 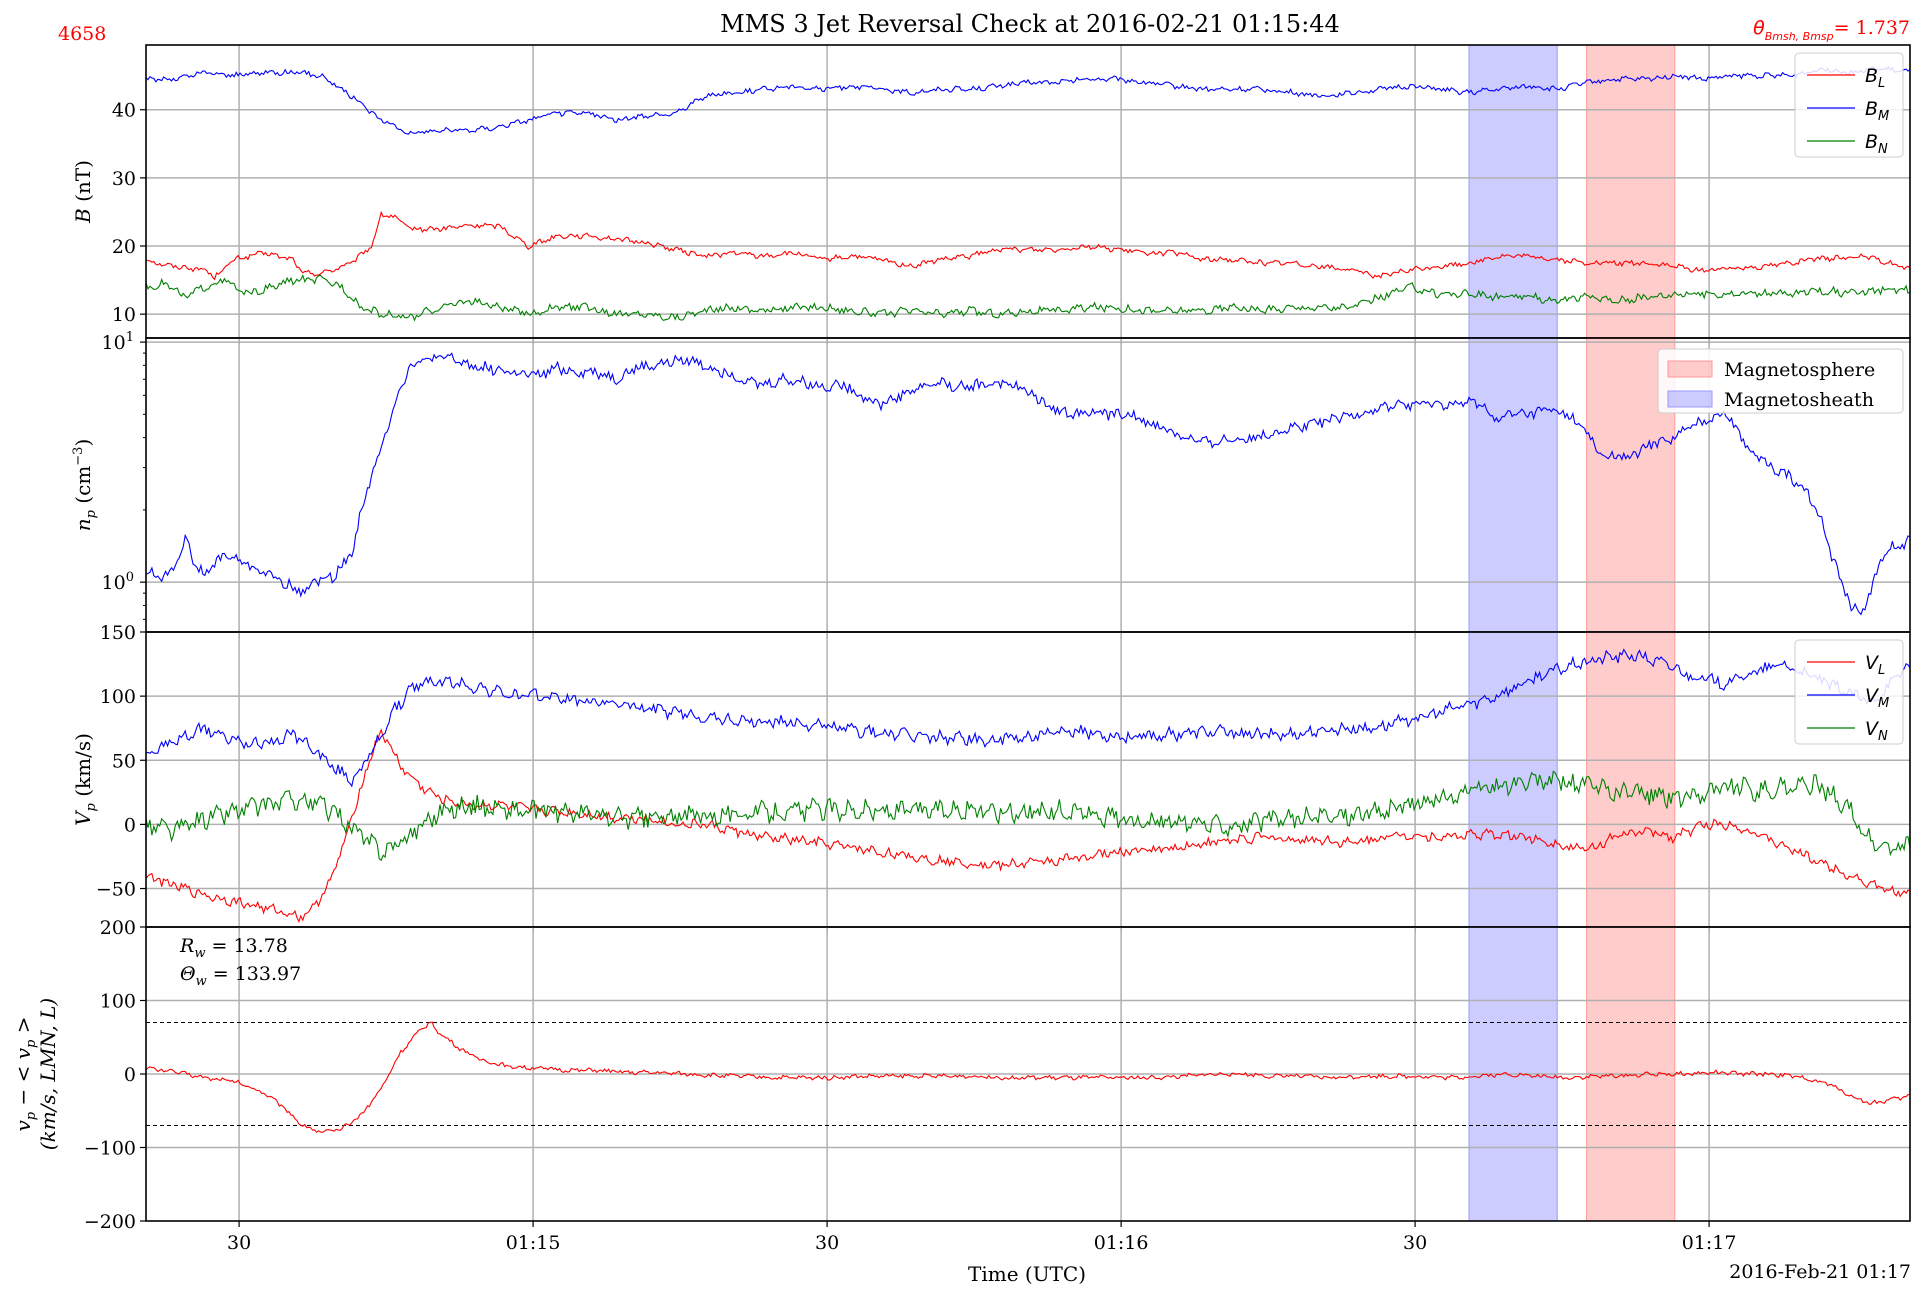 I want to click on theta-value: = 1.737, so click(x=1872, y=28).